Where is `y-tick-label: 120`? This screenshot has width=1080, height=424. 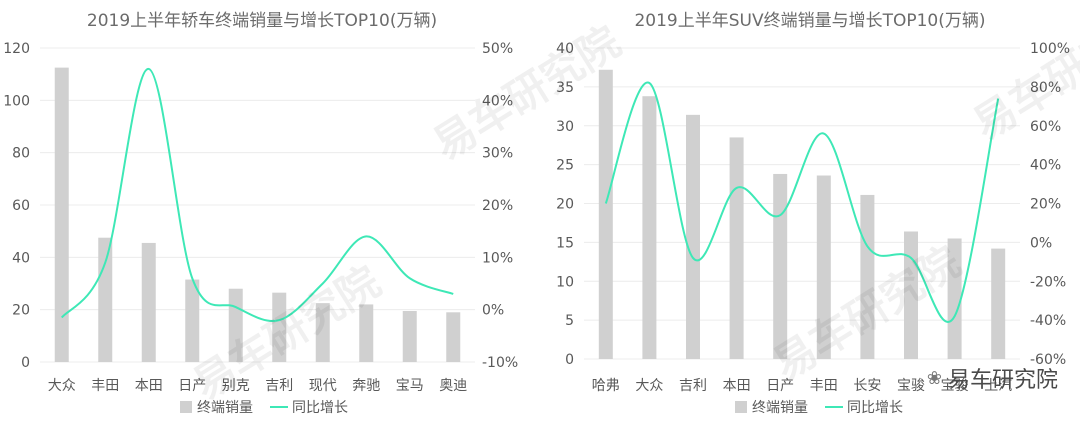
y-tick-label: 120 is located at coordinates (16, 49).